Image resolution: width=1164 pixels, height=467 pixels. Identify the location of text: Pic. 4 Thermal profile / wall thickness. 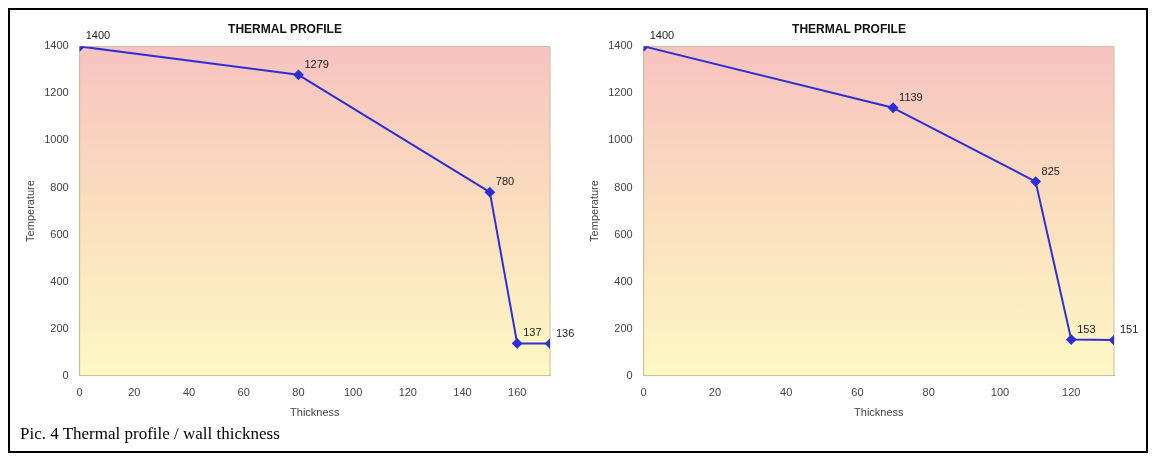
(150, 434).